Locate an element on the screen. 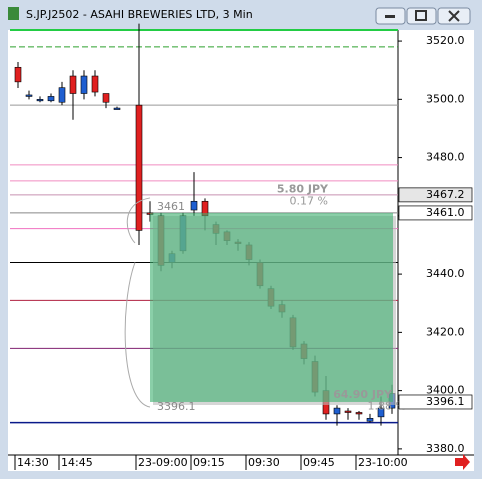 Image resolution: width=482 pixels, height=479 pixels. app-icon is located at coordinates (13, 13).